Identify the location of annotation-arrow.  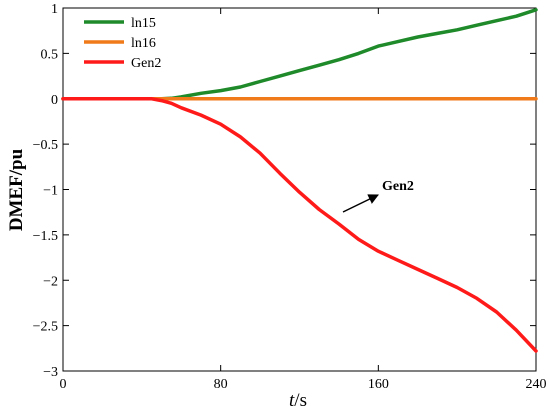
(360, 203).